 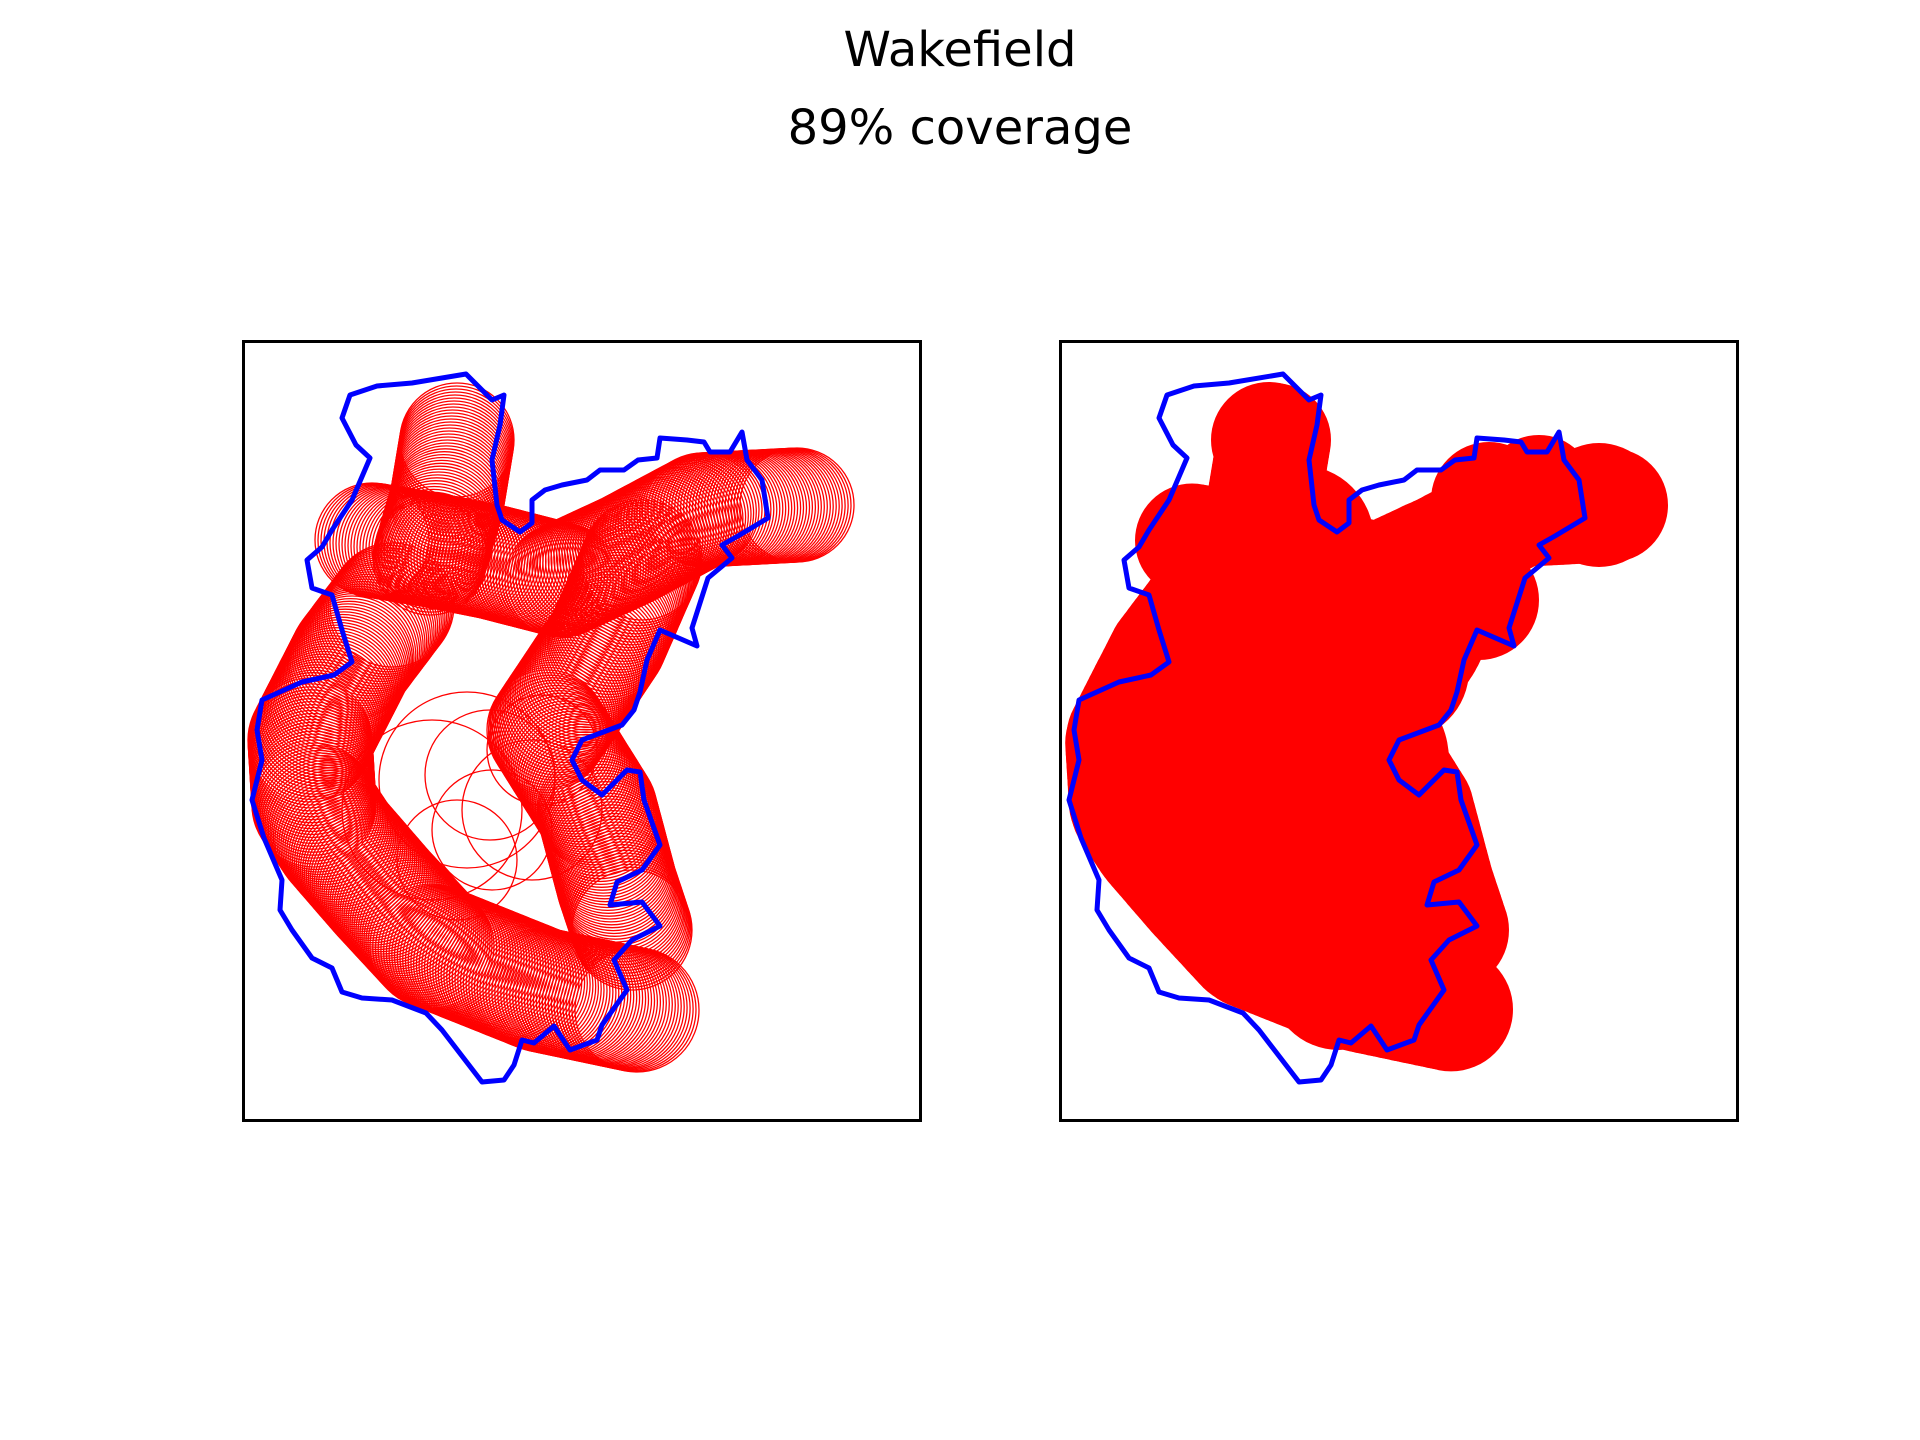 What do you see at coordinates (960, 128) in the screenshot?
I see `coverage-subtitle: 89% coverage` at bounding box center [960, 128].